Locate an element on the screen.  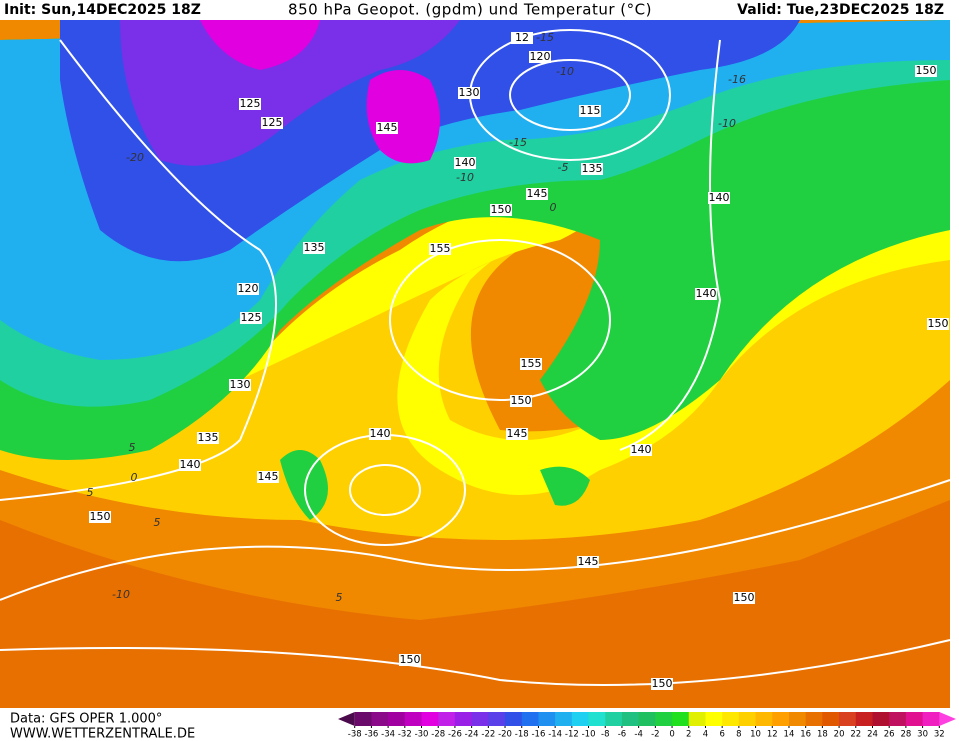
temperature-label: -10 is located at coordinates (565, 71).